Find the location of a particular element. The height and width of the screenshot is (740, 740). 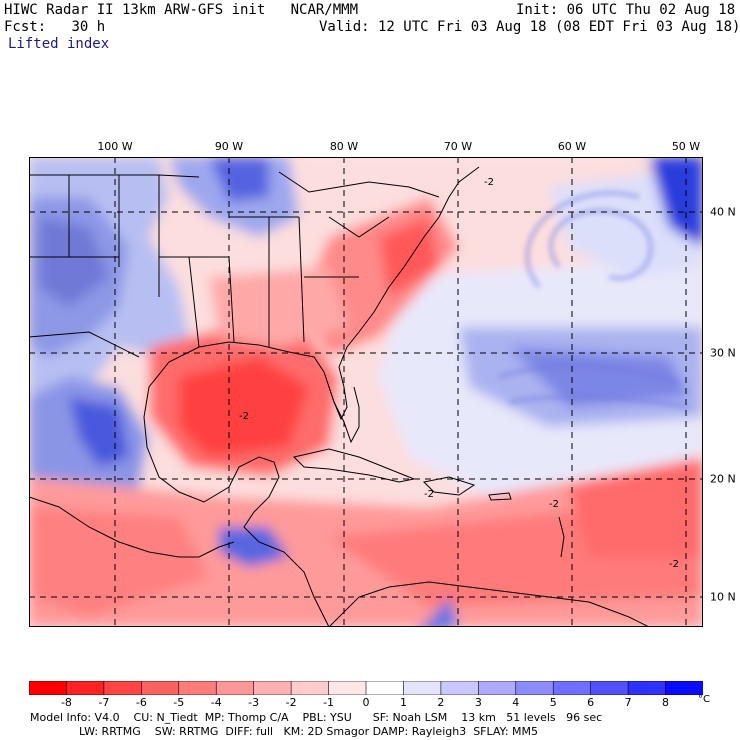

lon-label-100w: 100 W is located at coordinates (115, 146).